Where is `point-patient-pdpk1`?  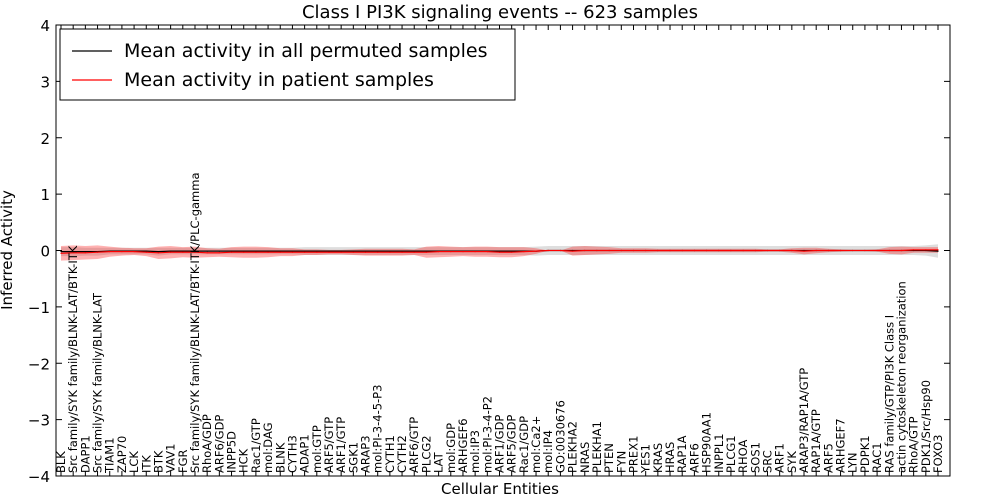
point-patient-pdpk1 is located at coordinates (865, 250).